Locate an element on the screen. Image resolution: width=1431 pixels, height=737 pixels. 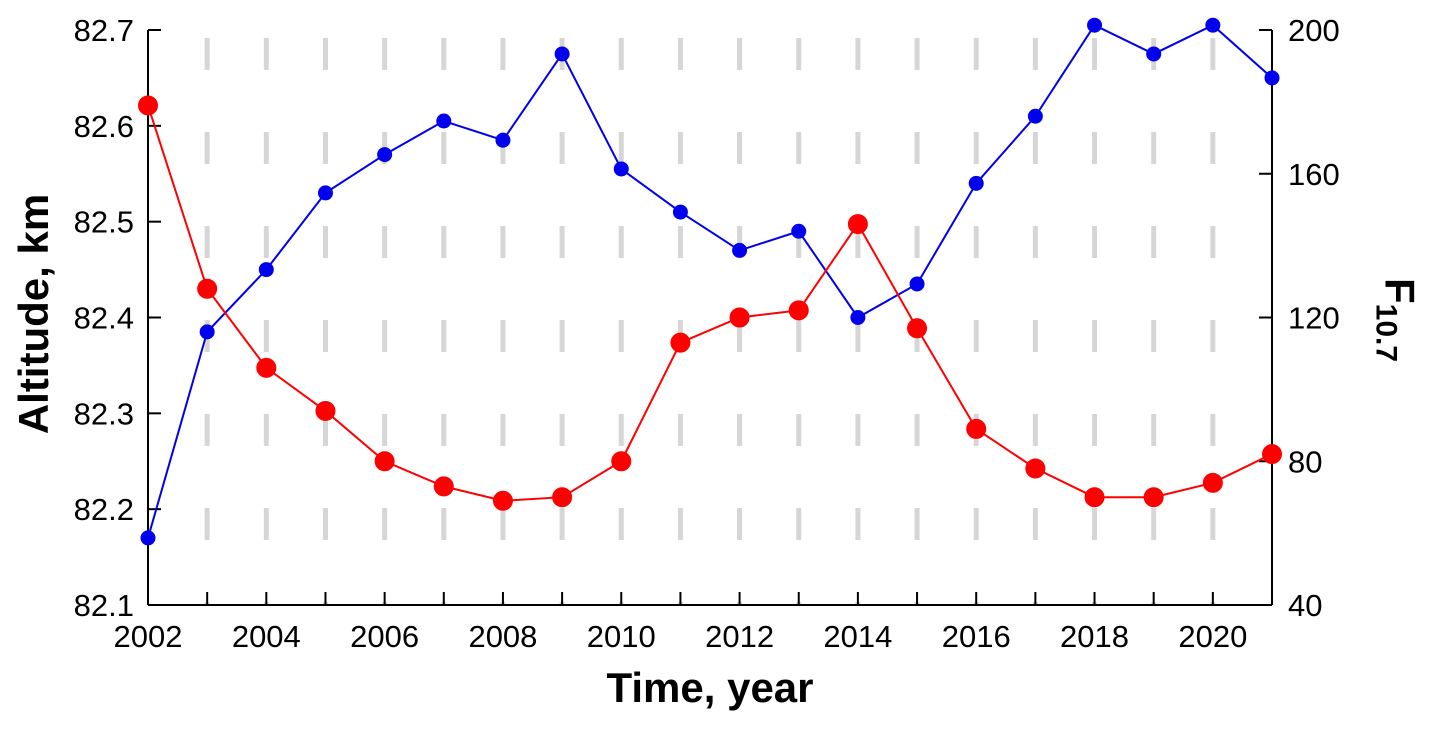
x-axis-ticks: 2002 2004 2006 2008 2010 2012 2014 2016 2018 2020 is located at coordinates (693, 623).